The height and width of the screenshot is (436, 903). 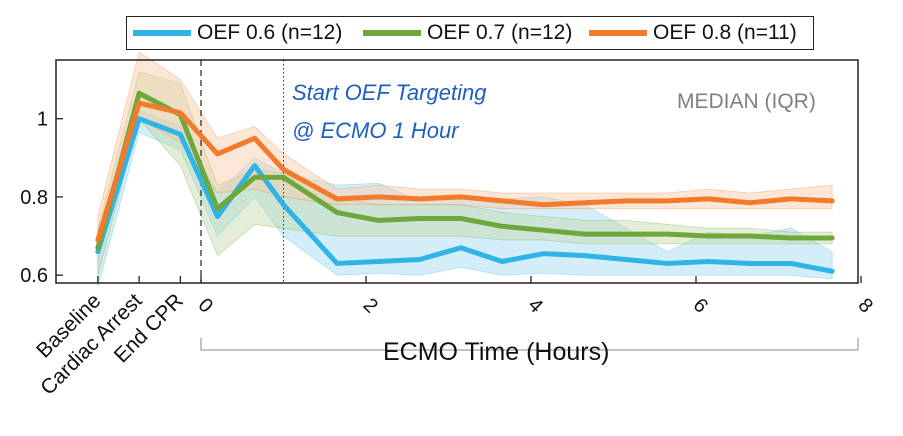 I want to click on y-axis: 0.6 0.8 1, so click(x=41, y=198).